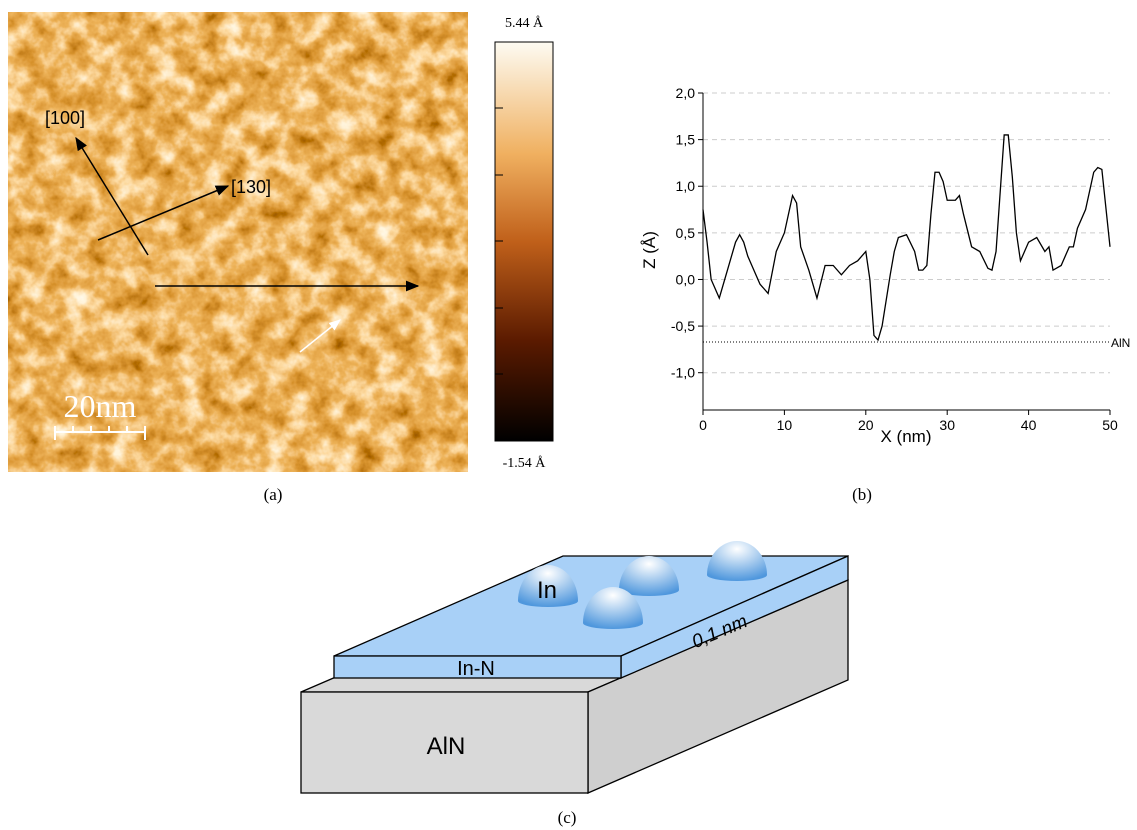  Describe the element at coordinates (686, 93) in the screenshot. I see `y-tick-label: 2,0` at that location.